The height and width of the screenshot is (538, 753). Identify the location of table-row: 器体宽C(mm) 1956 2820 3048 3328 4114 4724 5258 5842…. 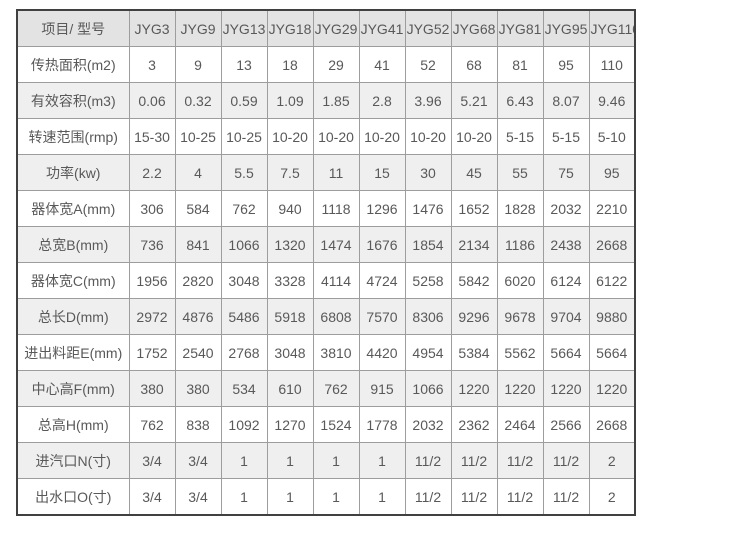
(326, 280).